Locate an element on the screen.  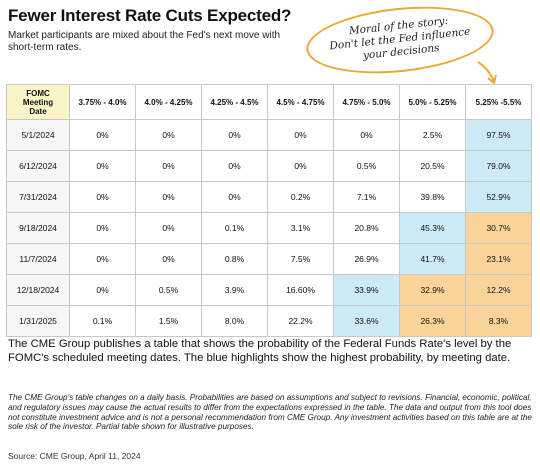
table-row: 7/31/2024 0% 0% 0% 0.2% 7.1% 39.8% 52.9% is located at coordinates (269, 197).